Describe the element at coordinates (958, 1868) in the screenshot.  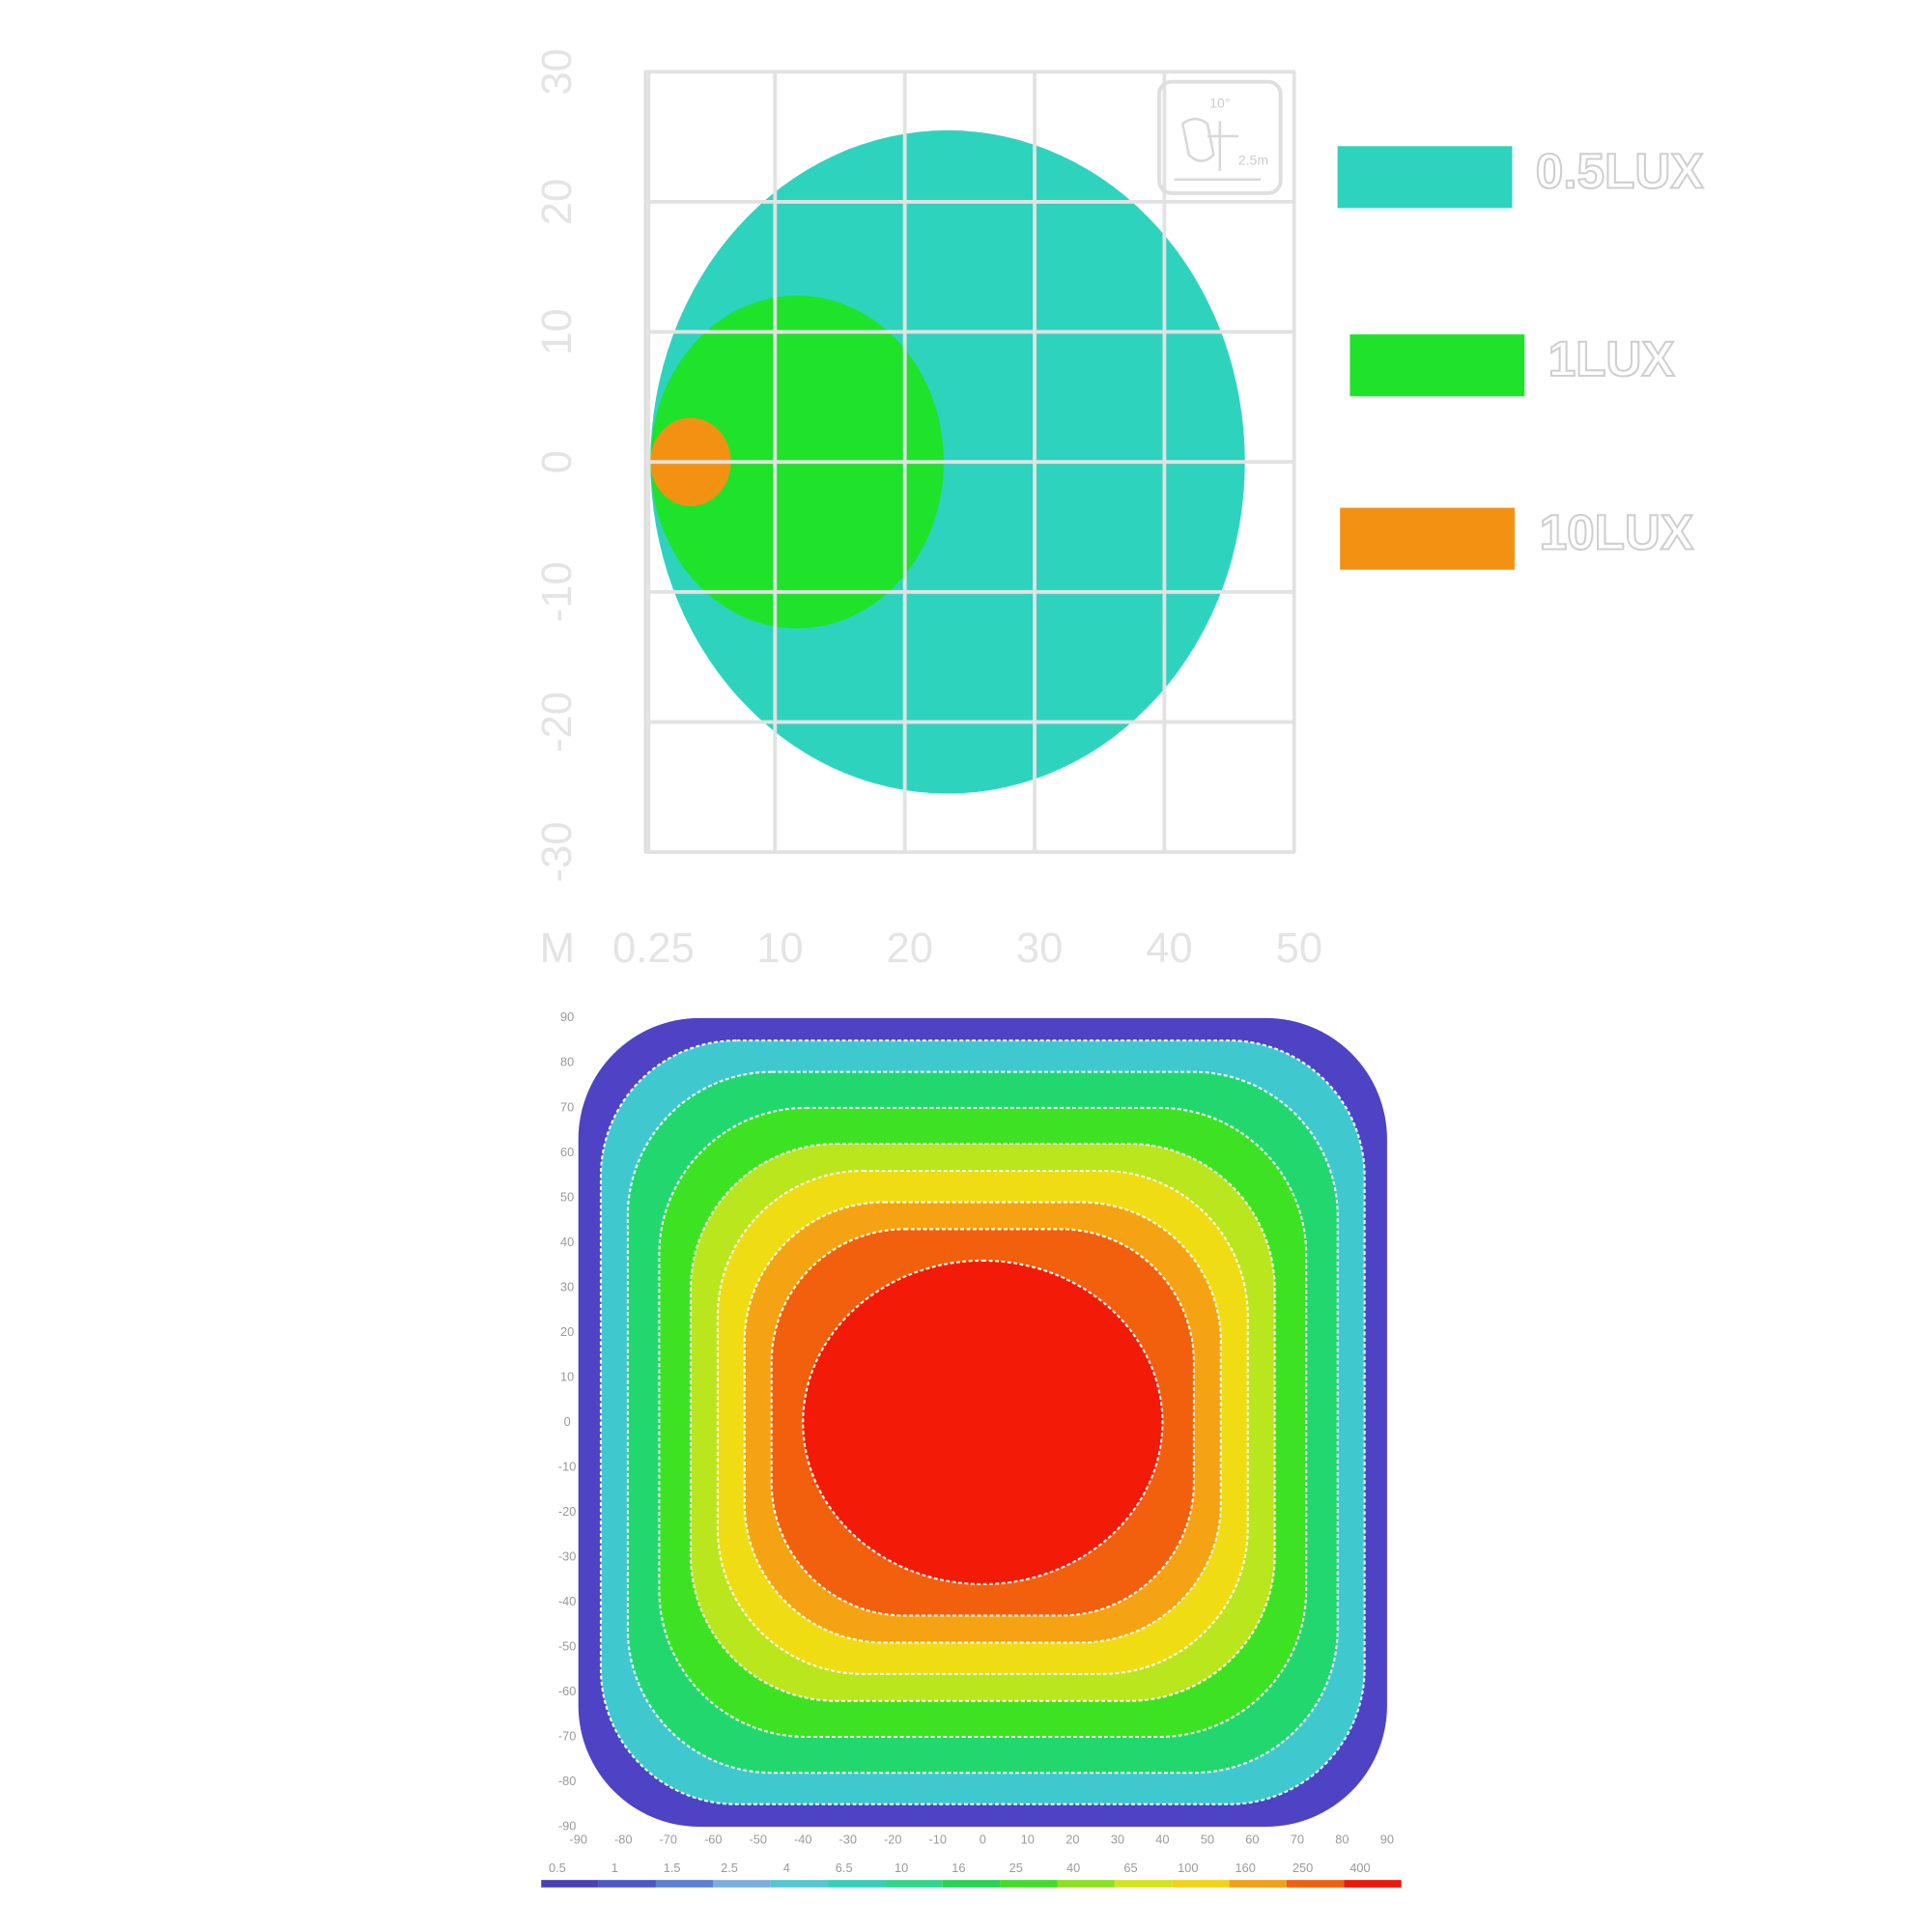
I see `colorbar-label: 16` at that location.